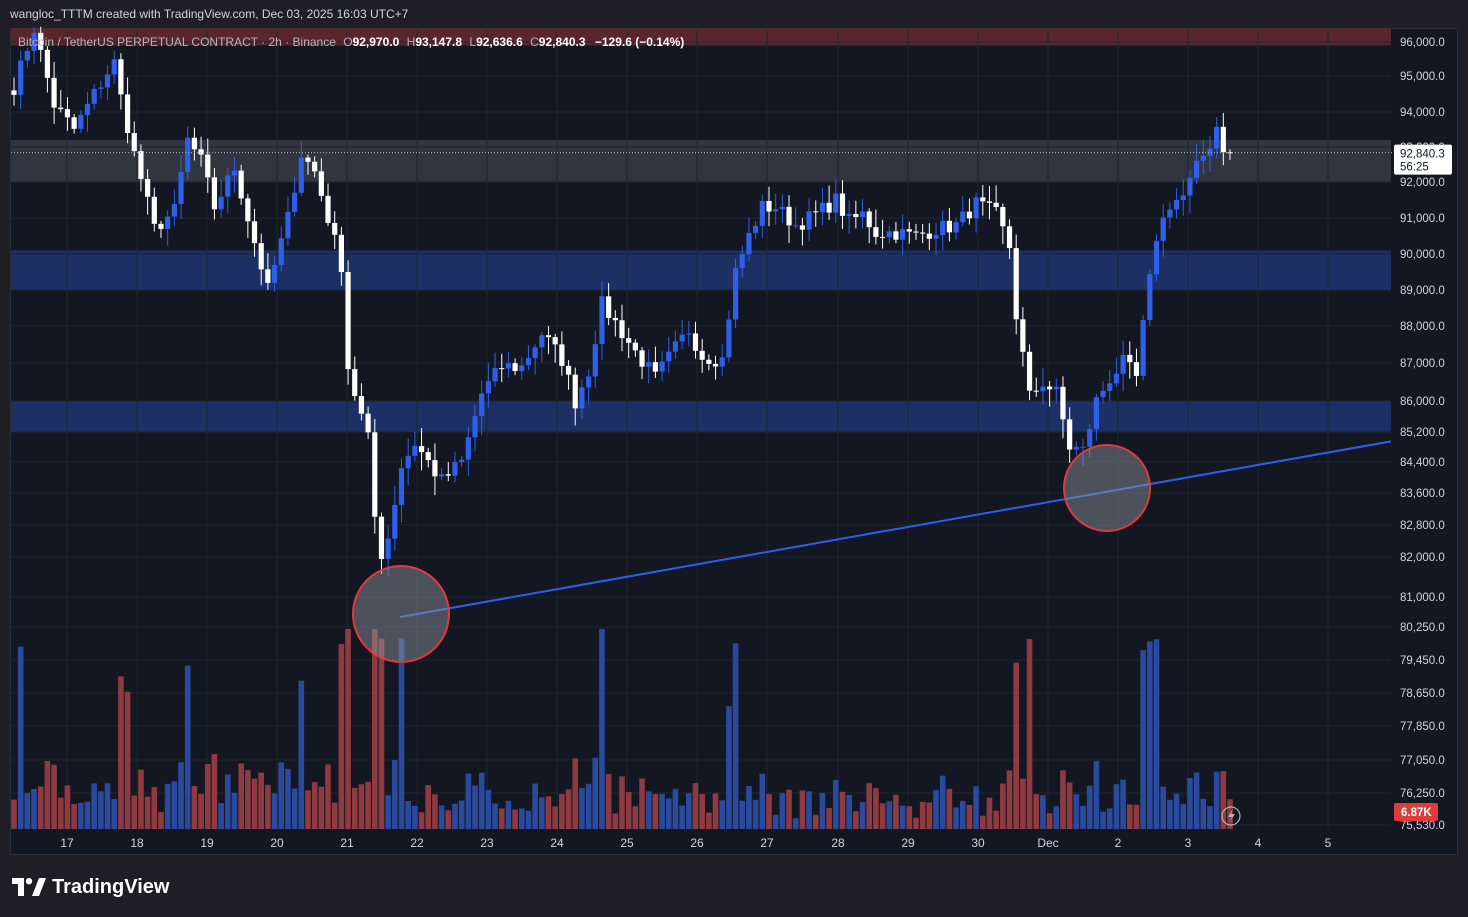  I want to click on y-tick-label: 81,000.0, so click(1422, 598).